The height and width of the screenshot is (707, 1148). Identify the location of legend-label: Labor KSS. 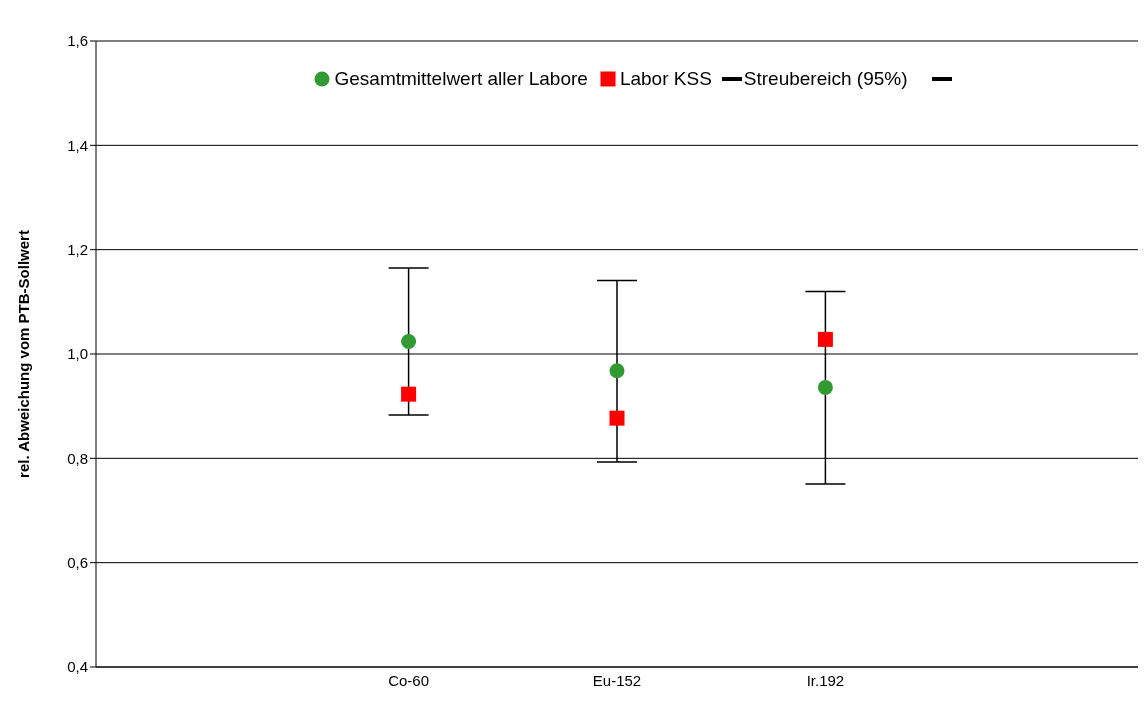
(665, 79).